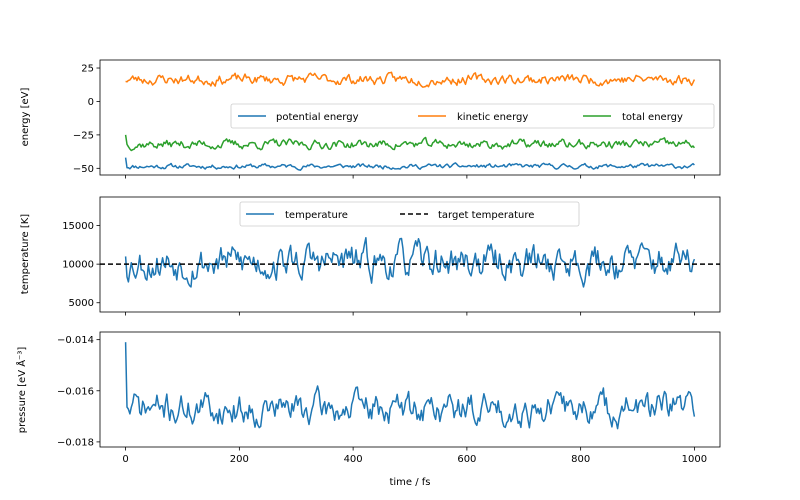 This screenshot has width=800, height=500. I want to click on y-tick-label: −0.014, so click(75, 340).